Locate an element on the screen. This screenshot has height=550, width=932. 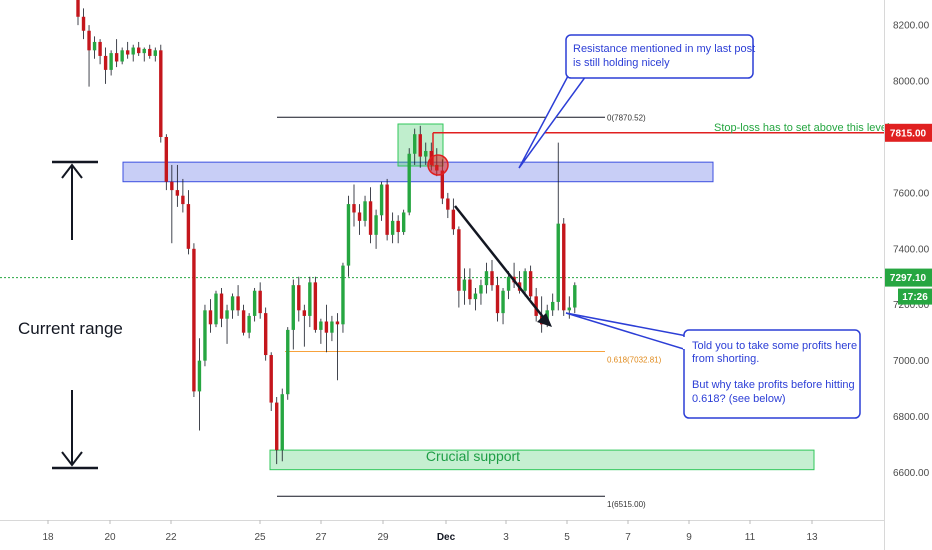
time-tick-label: 20 is located at coordinates (110, 537).